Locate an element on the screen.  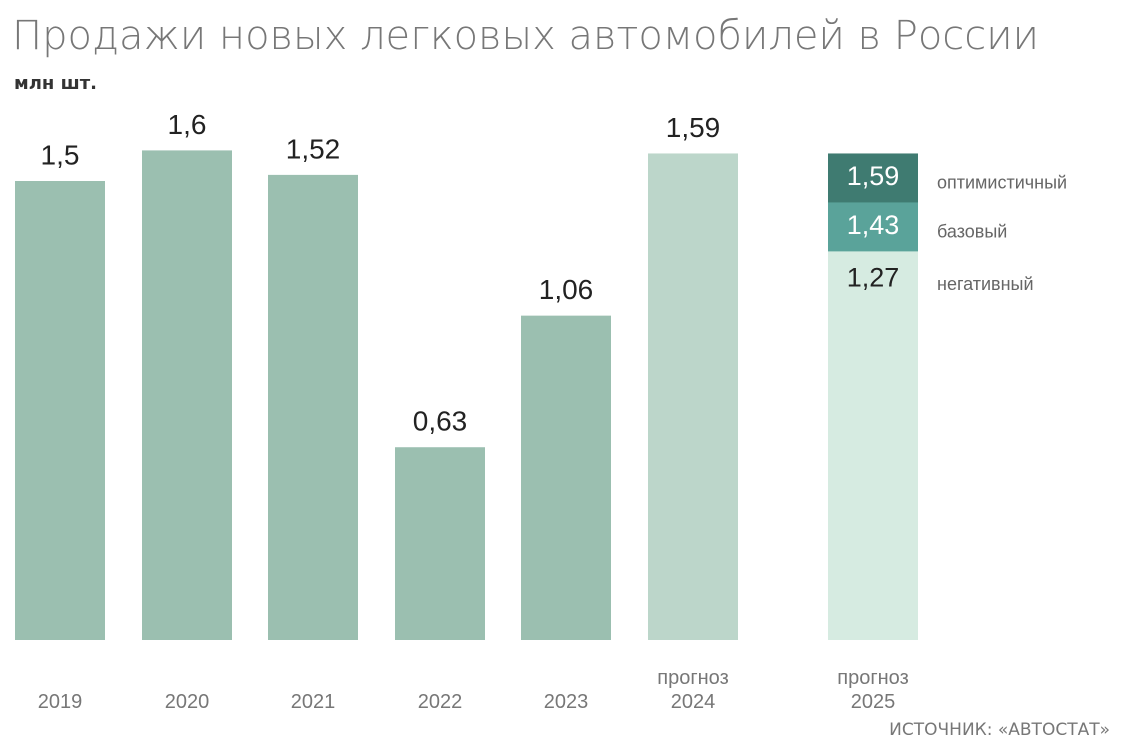
source: ИСТОЧНИК: «АВТОСТАТ» is located at coordinates (999, 730).